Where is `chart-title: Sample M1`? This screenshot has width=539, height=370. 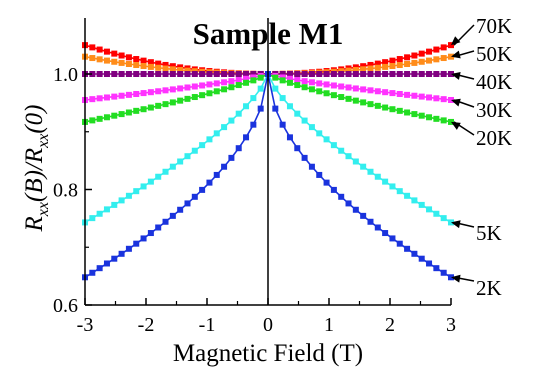
chart-title: Sample M1 is located at coordinates (268, 33).